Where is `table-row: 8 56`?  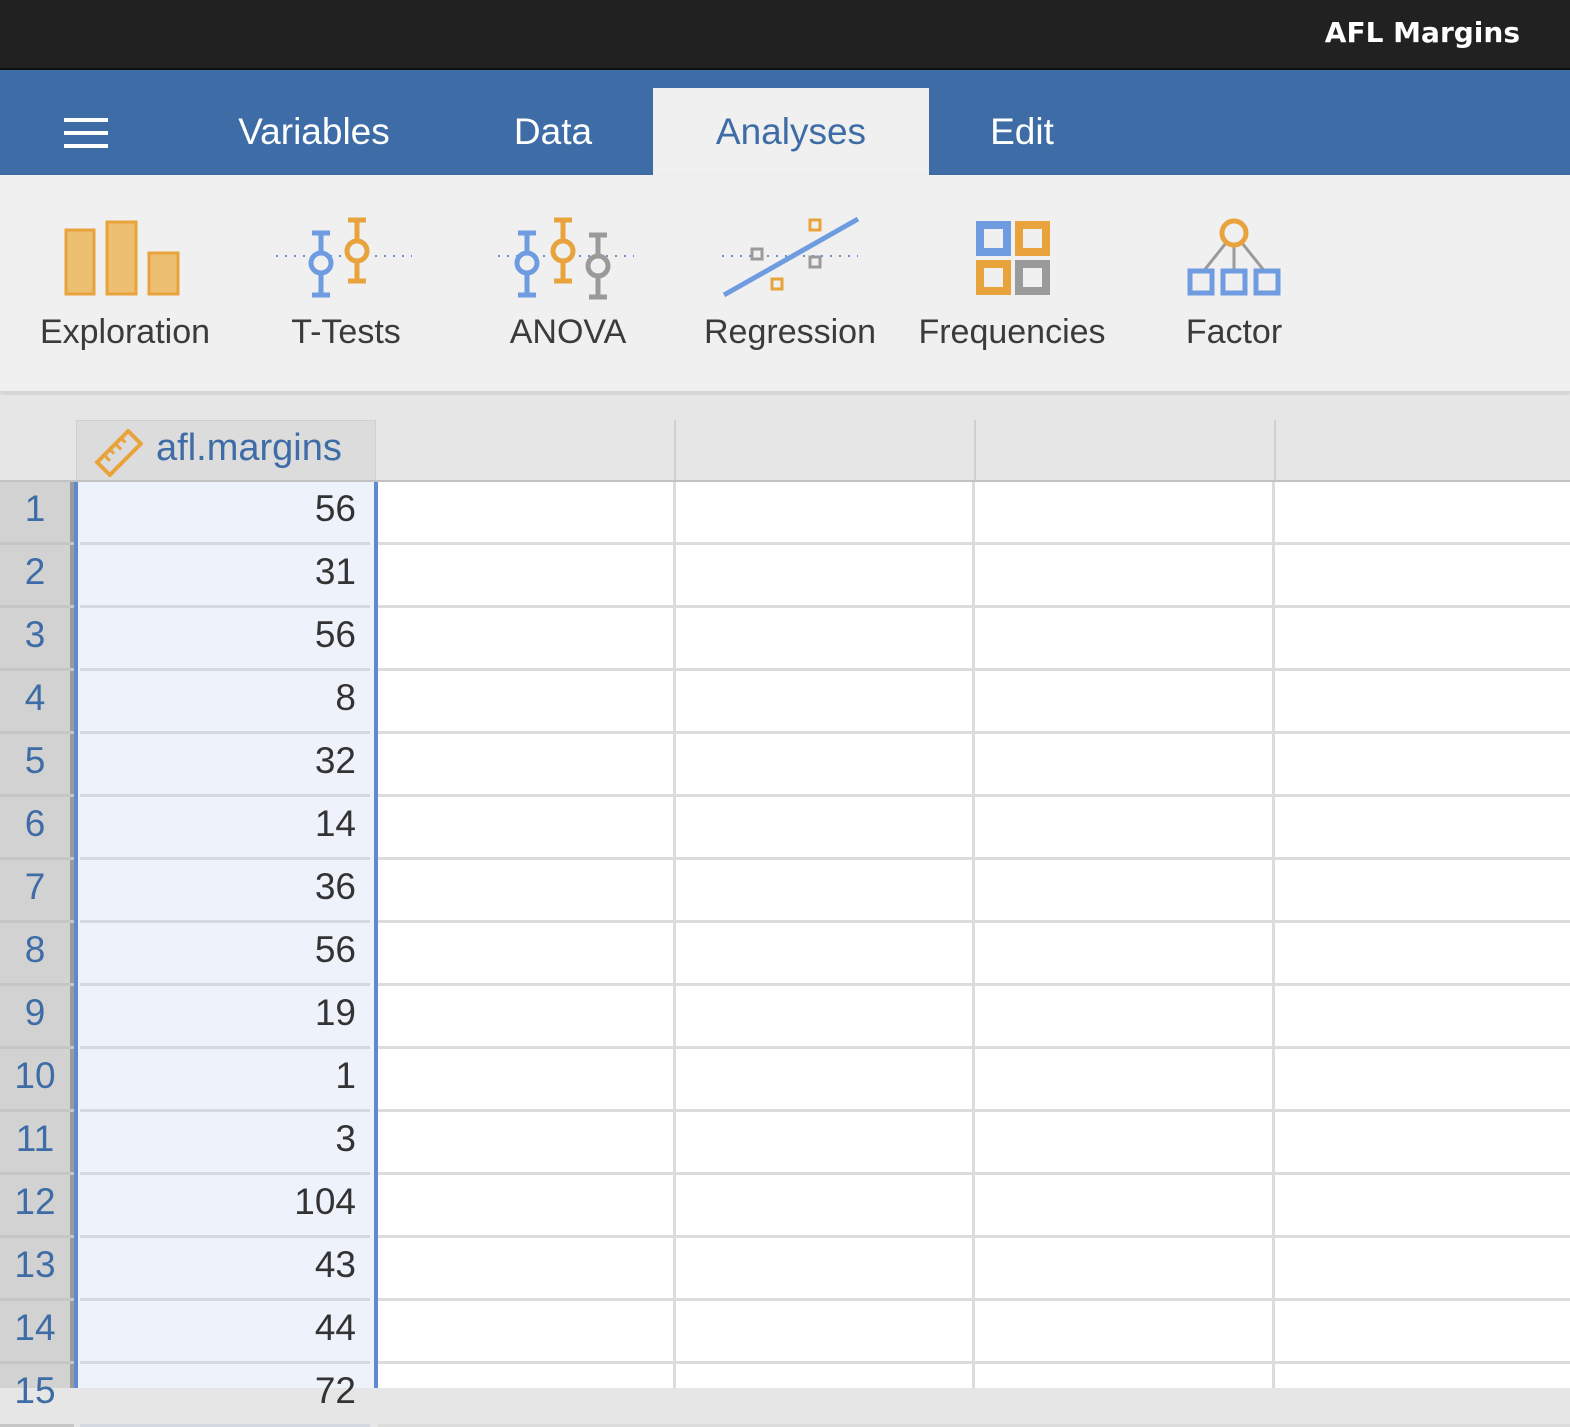
table-row: 8 56 is located at coordinates (785, 954).